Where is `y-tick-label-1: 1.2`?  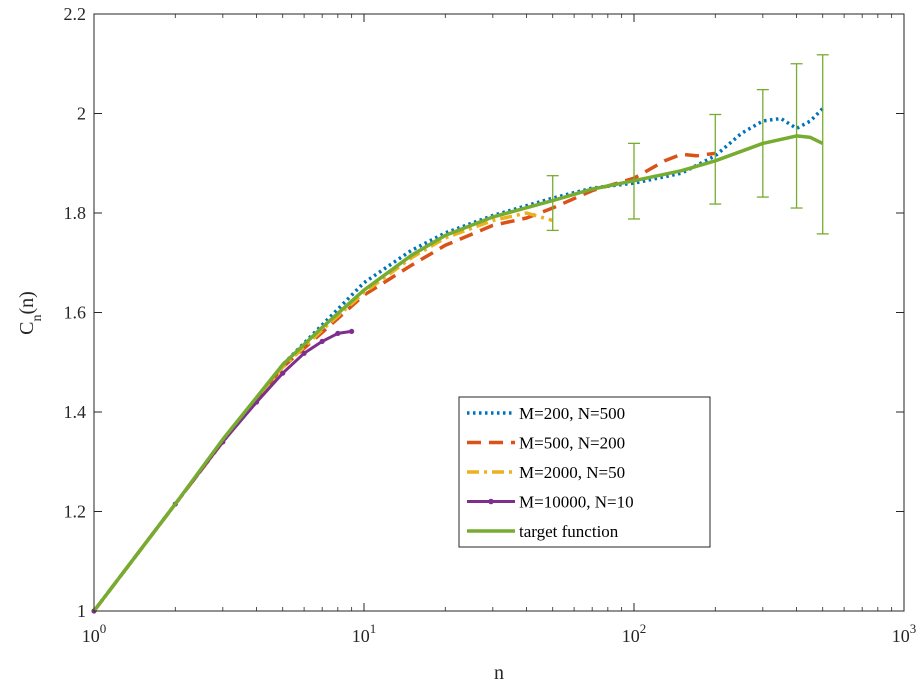 y-tick-label-1: 1.2 is located at coordinates (75, 512).